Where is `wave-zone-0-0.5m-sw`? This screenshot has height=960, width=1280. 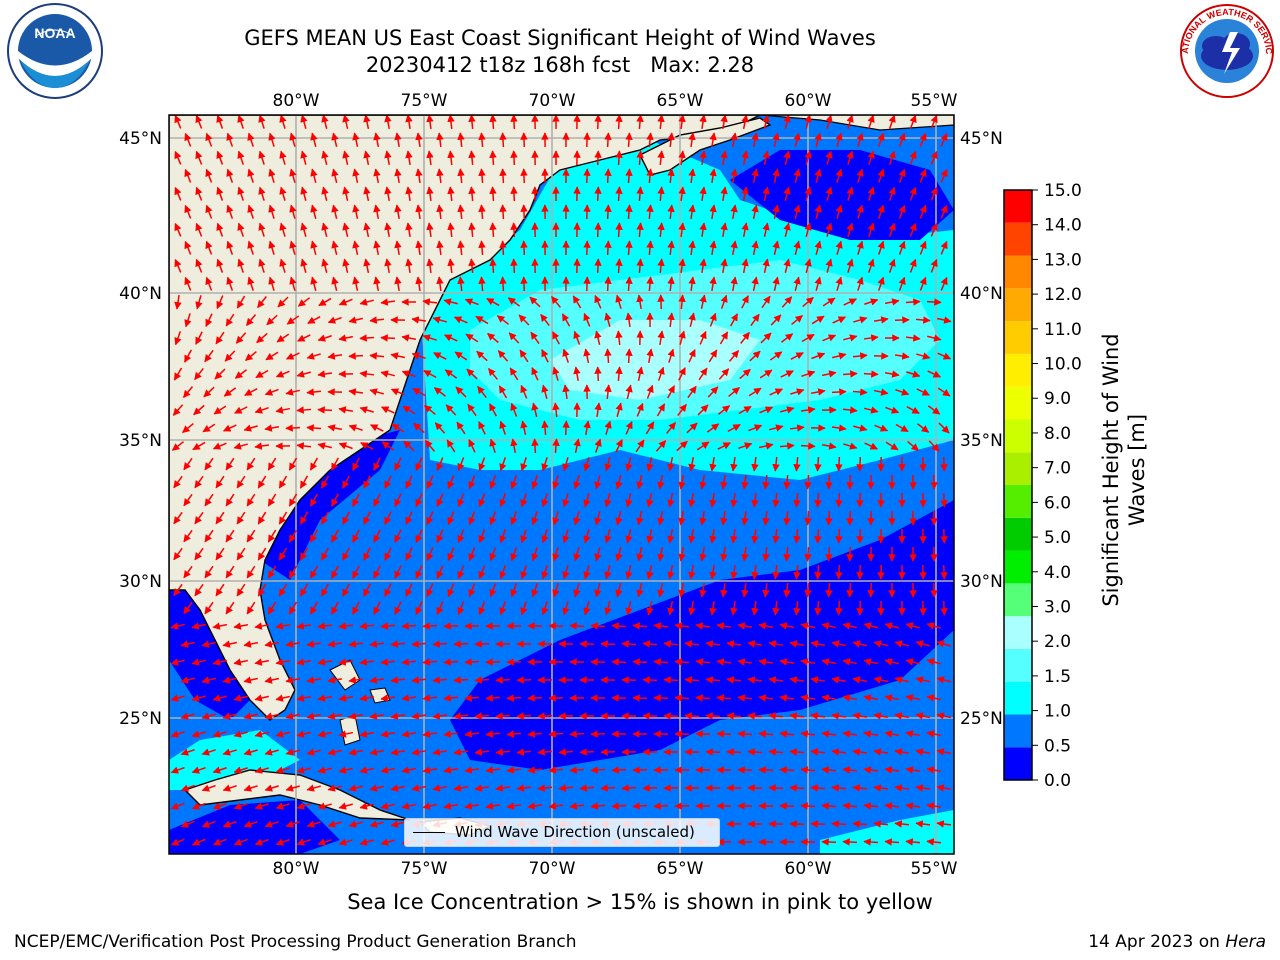
wave-zone-0-0.5m-sw is located at coordinates (214, 652).